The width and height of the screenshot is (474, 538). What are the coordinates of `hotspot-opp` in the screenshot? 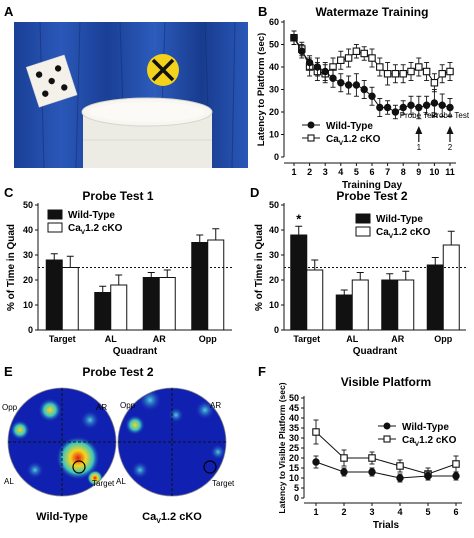 It's located at (150, 400).